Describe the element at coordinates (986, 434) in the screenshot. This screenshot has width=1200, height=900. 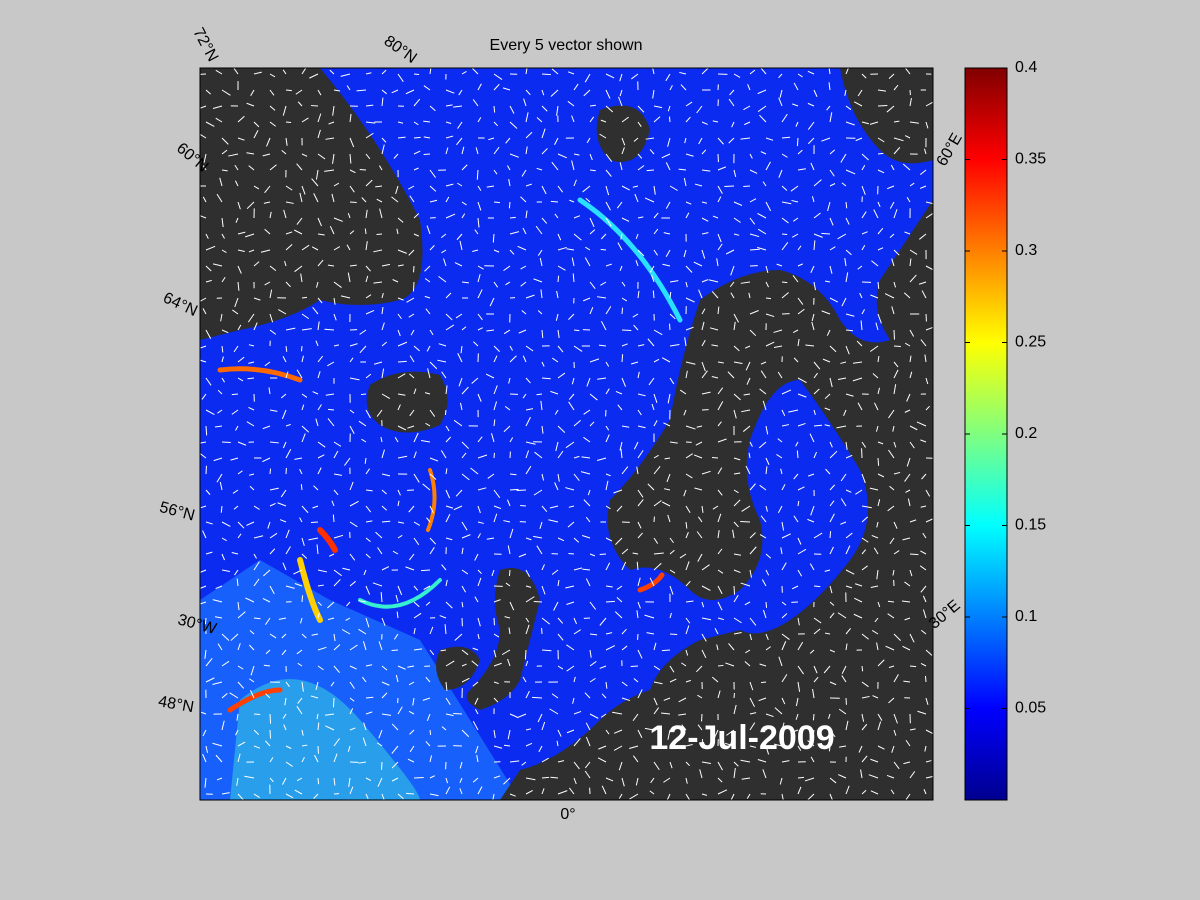
I see `colorbar` at that location.